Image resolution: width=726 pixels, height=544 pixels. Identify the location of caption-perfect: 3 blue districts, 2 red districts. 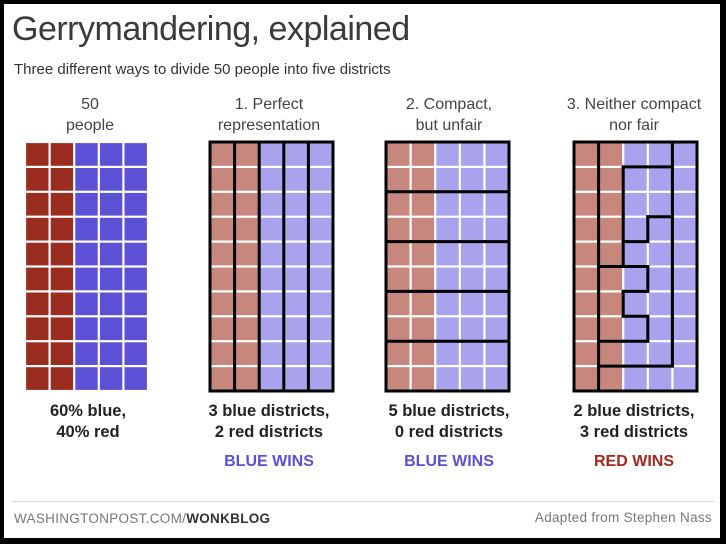
(269, 421).